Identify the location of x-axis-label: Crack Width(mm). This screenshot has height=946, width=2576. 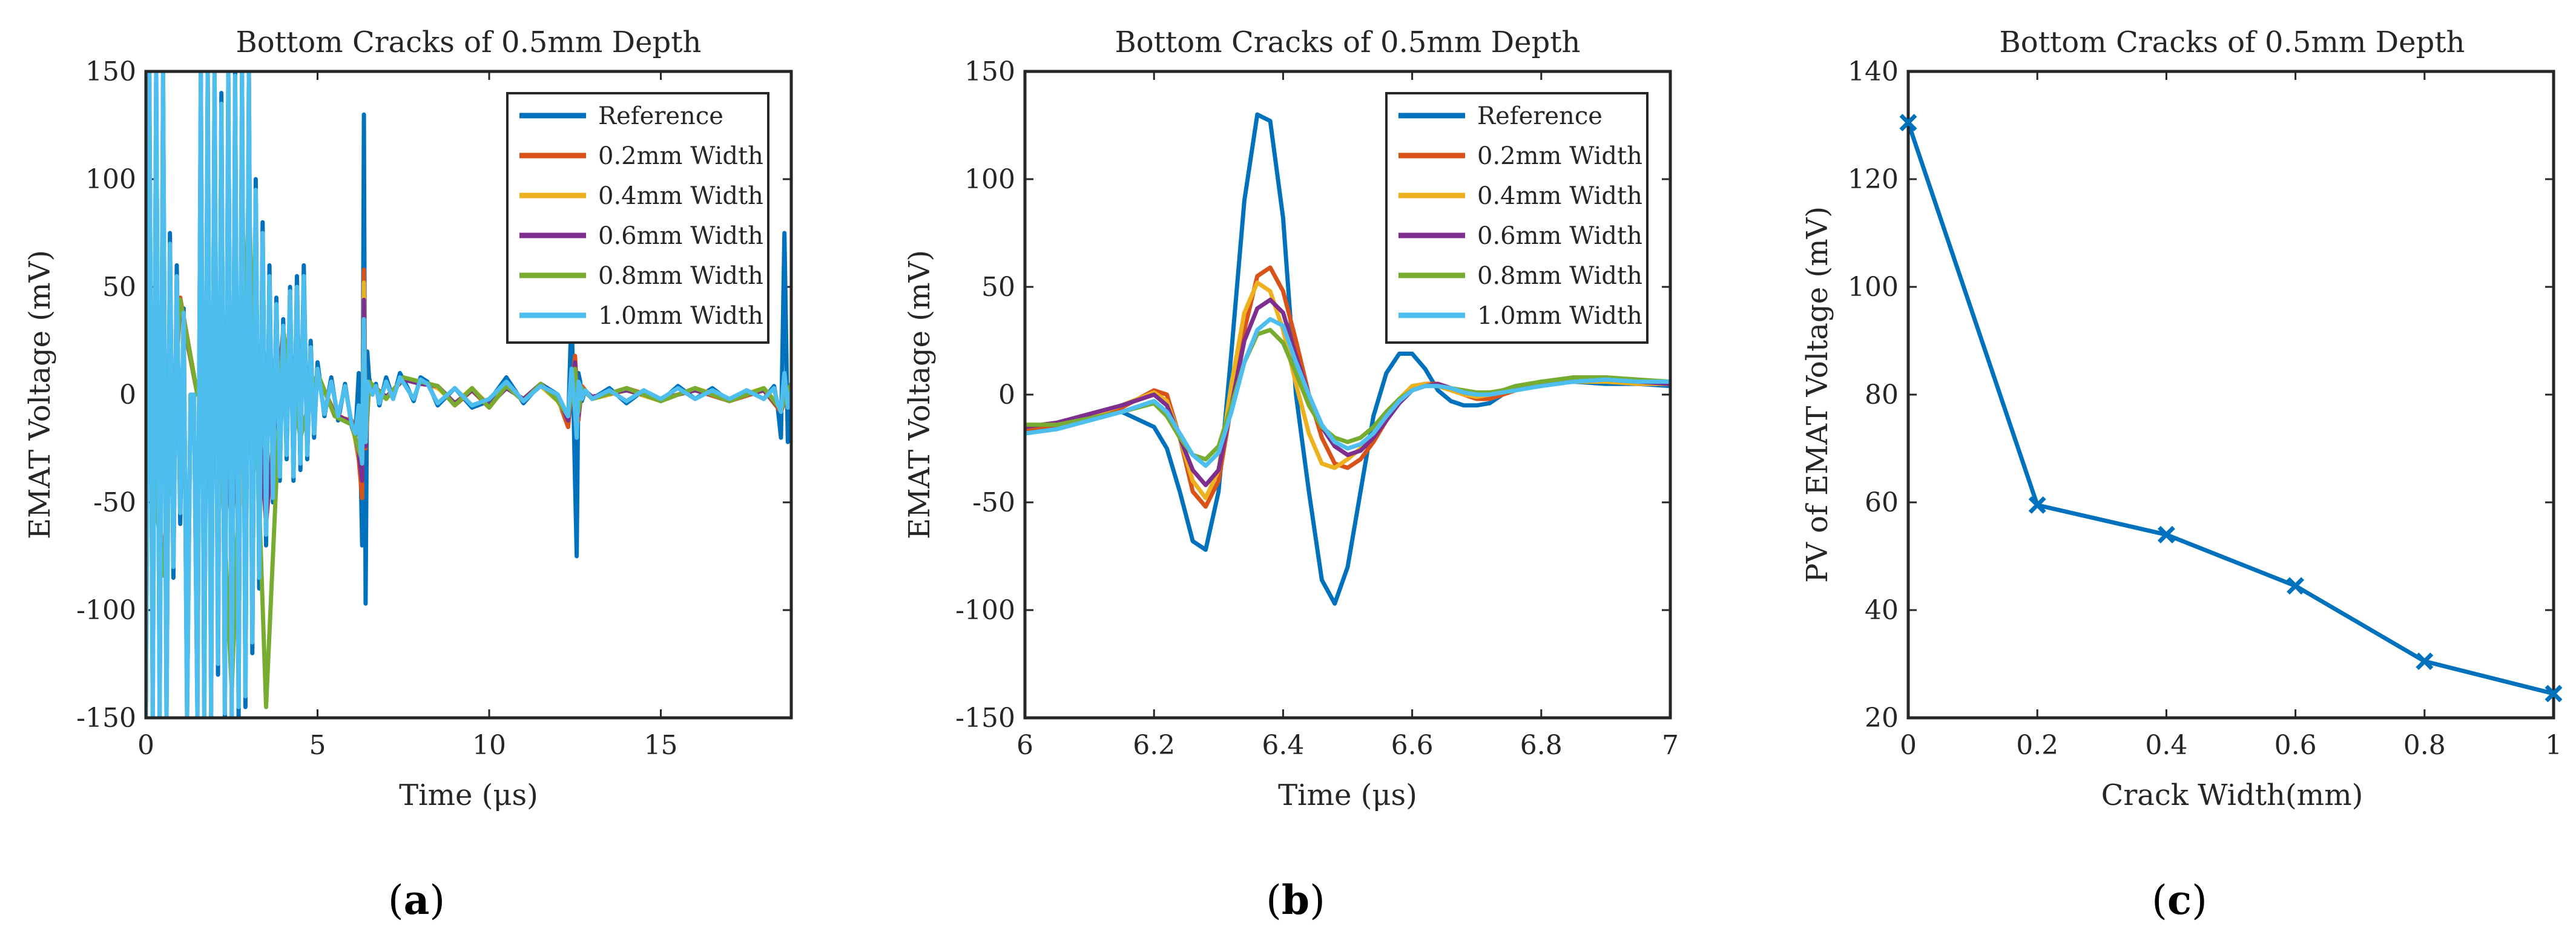
(2232, 795).